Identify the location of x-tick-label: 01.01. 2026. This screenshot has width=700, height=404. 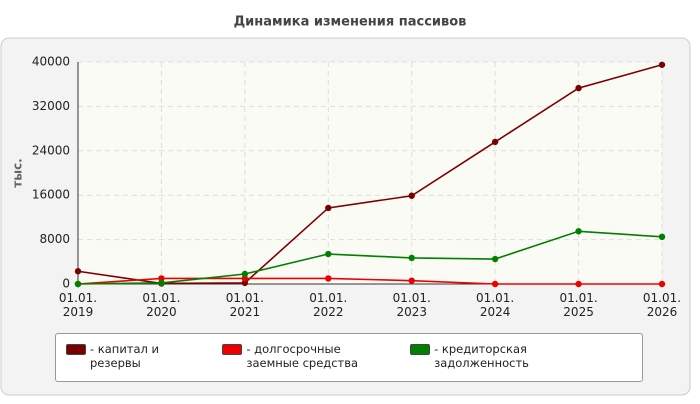
(662, 305).